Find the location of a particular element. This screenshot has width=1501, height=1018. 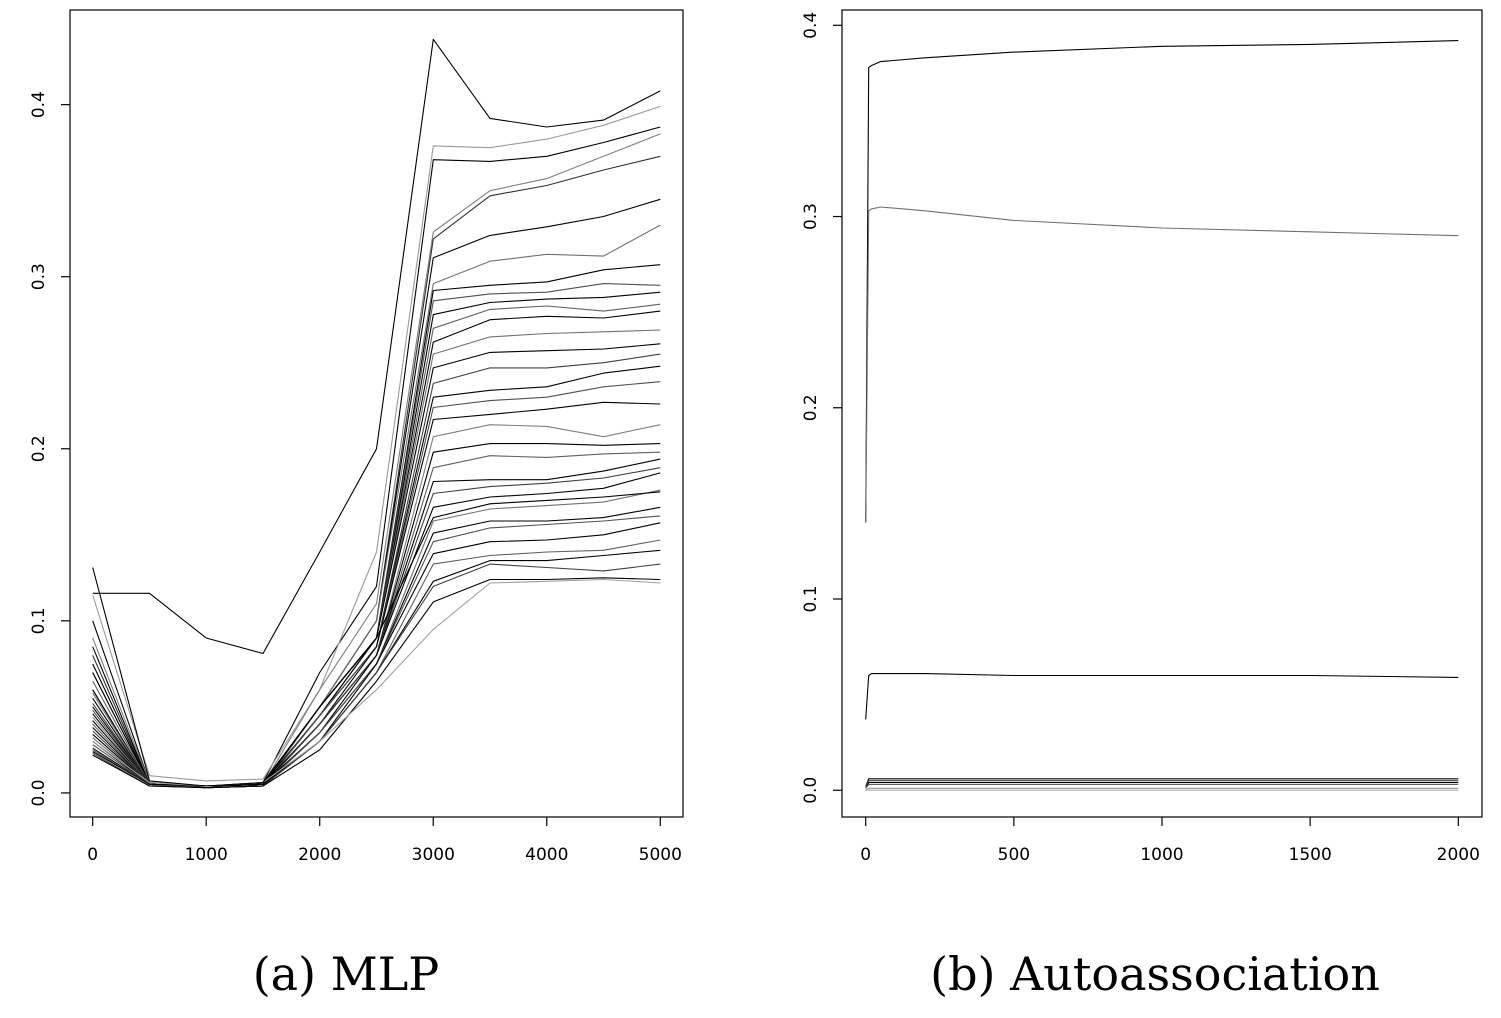

panel-caption: (a) MLP is located at coordinates (346, 974).